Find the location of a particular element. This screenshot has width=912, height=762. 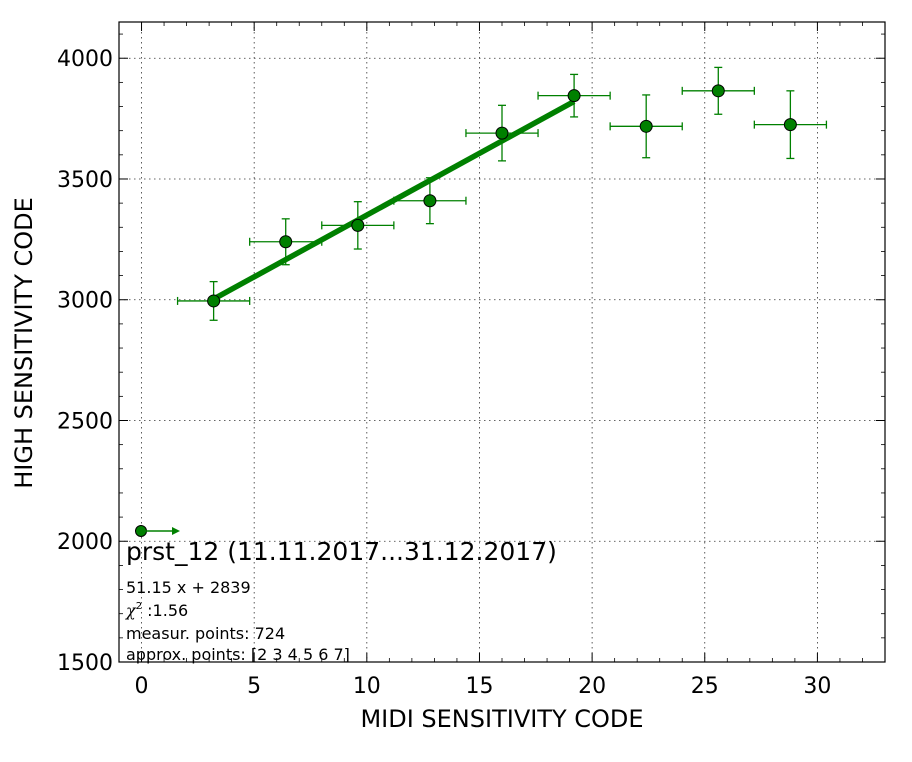

fit-line is located at coordinates (394, 200).